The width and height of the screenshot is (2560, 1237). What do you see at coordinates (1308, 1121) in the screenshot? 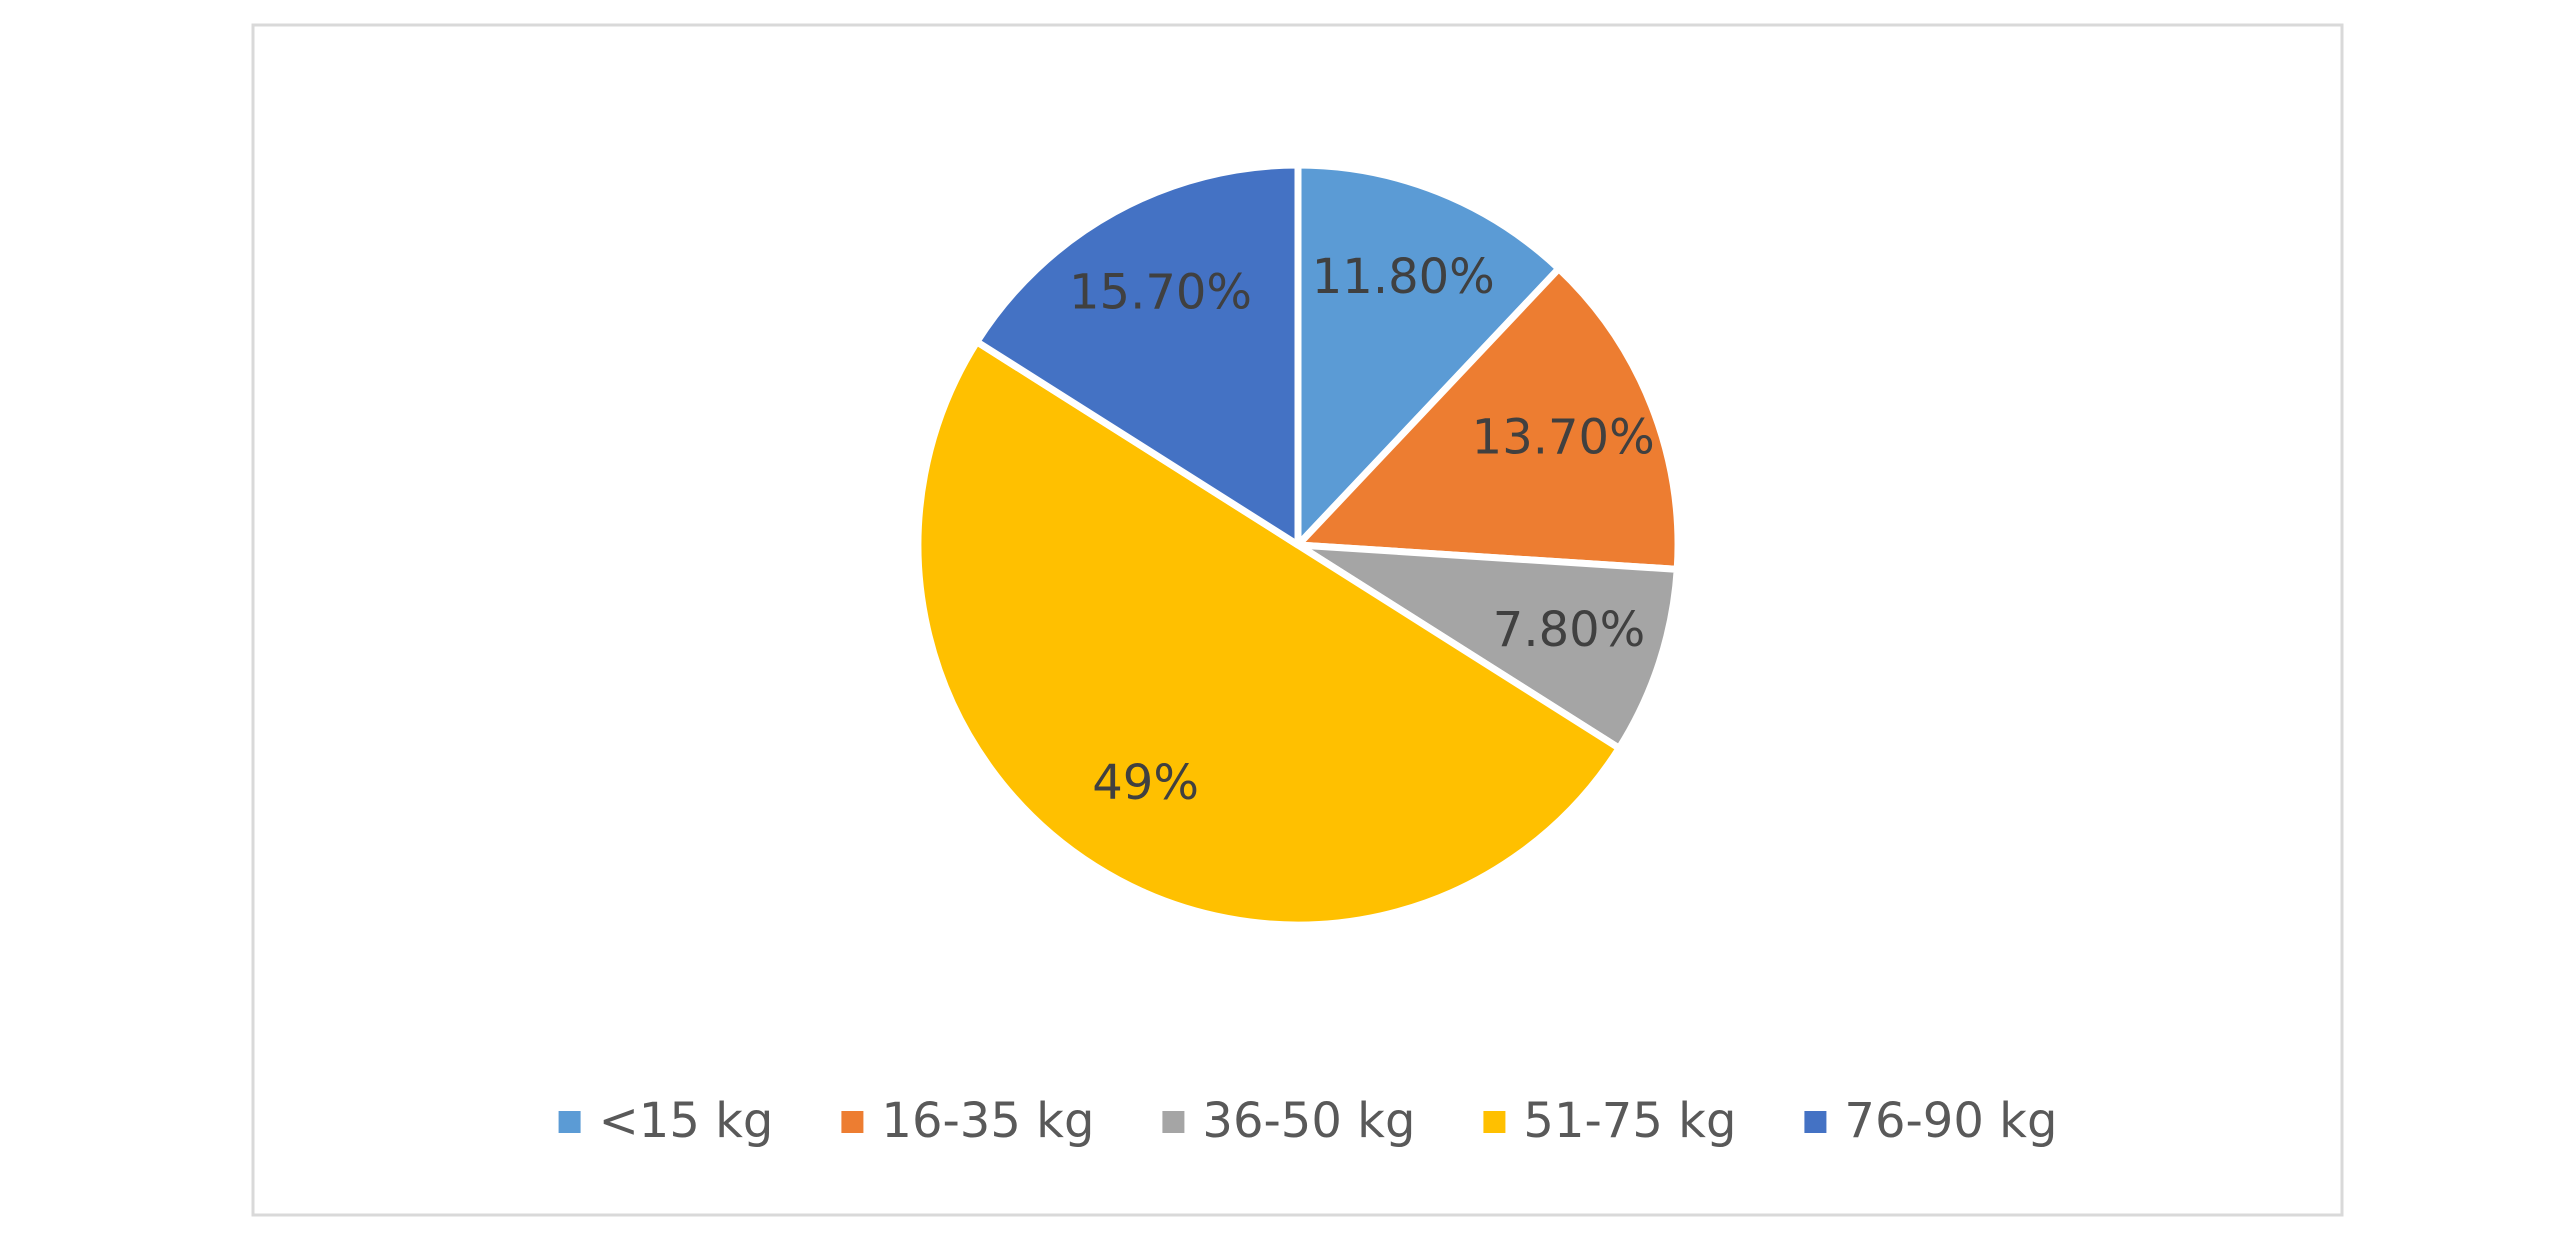
I see `legend-label: 36-50 kg` at bounding box center [1308, 1121].